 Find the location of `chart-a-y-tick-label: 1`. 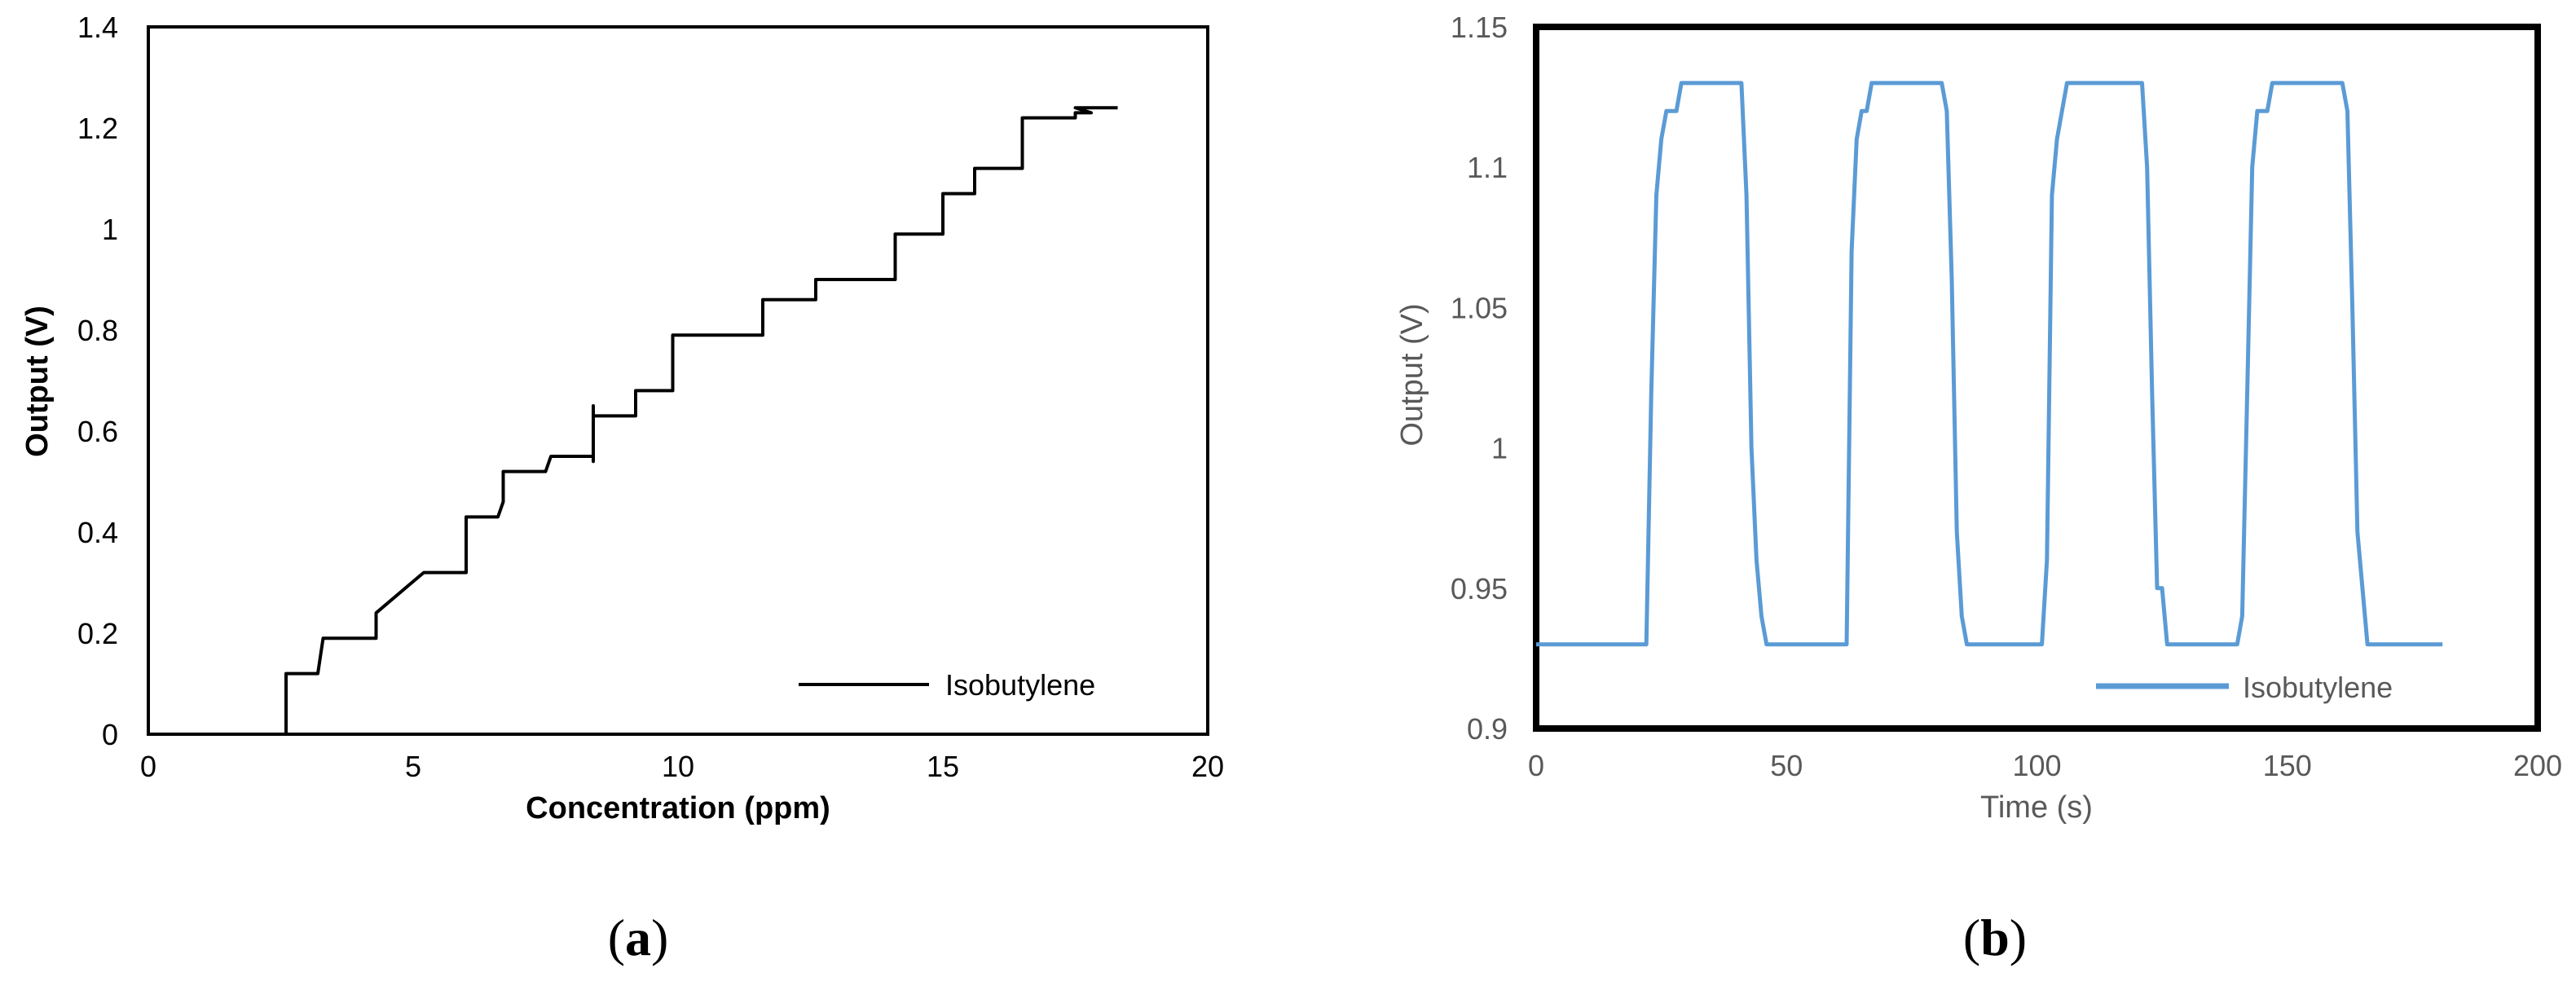

chart-a-y-tick-label: 1 is located at coordinates (110, 229).